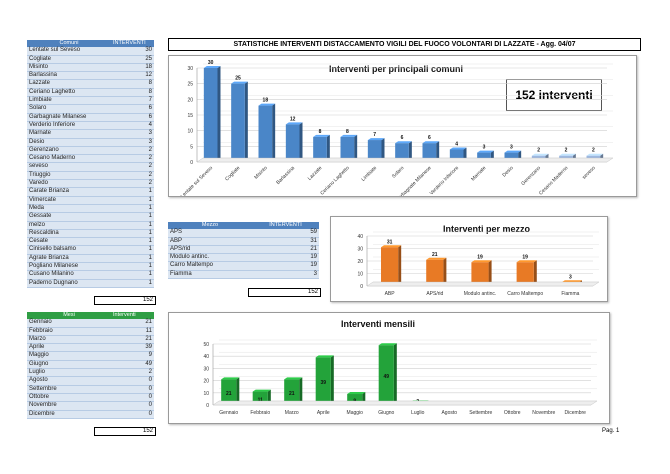  I want to click on comune-row-label: Garbagnate Milanese, so click(69, 117).